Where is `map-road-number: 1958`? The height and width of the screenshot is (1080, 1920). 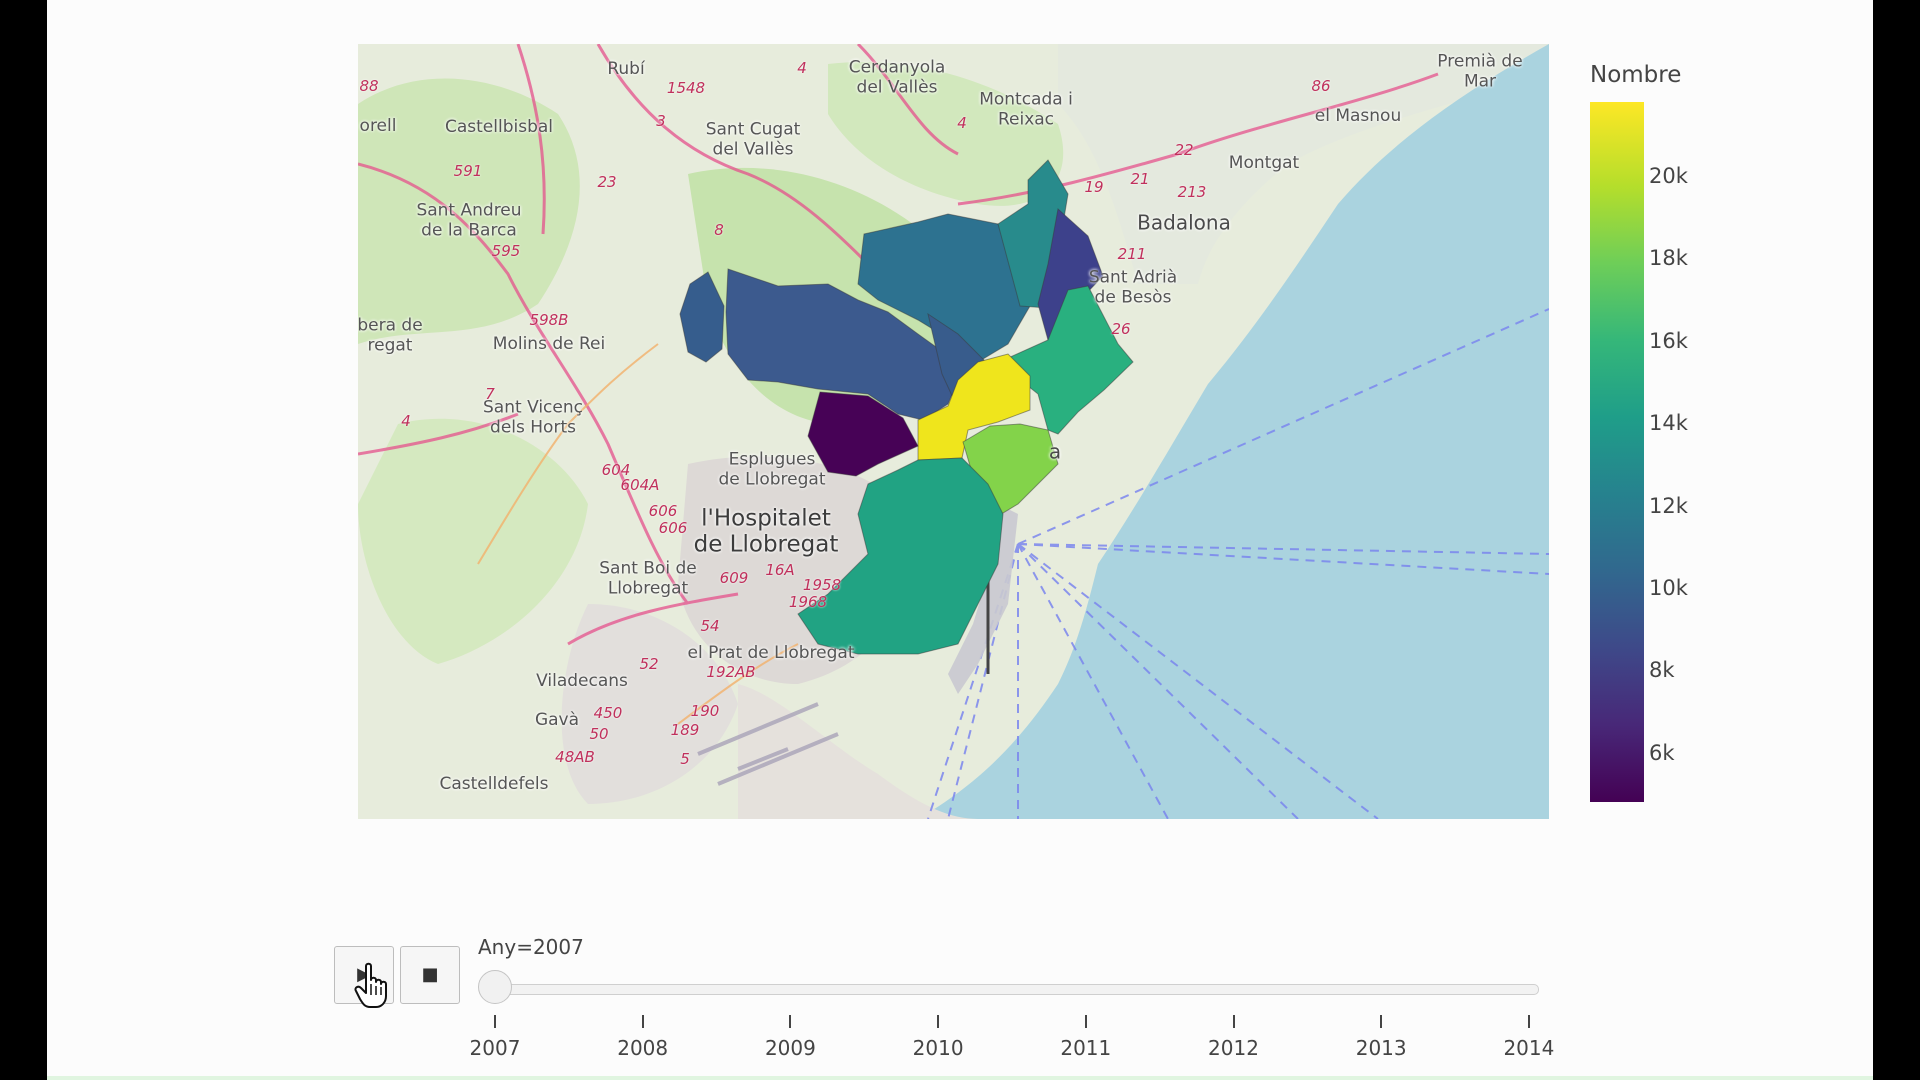 map-road-number: 1958 is located at coordinates (822, 585).